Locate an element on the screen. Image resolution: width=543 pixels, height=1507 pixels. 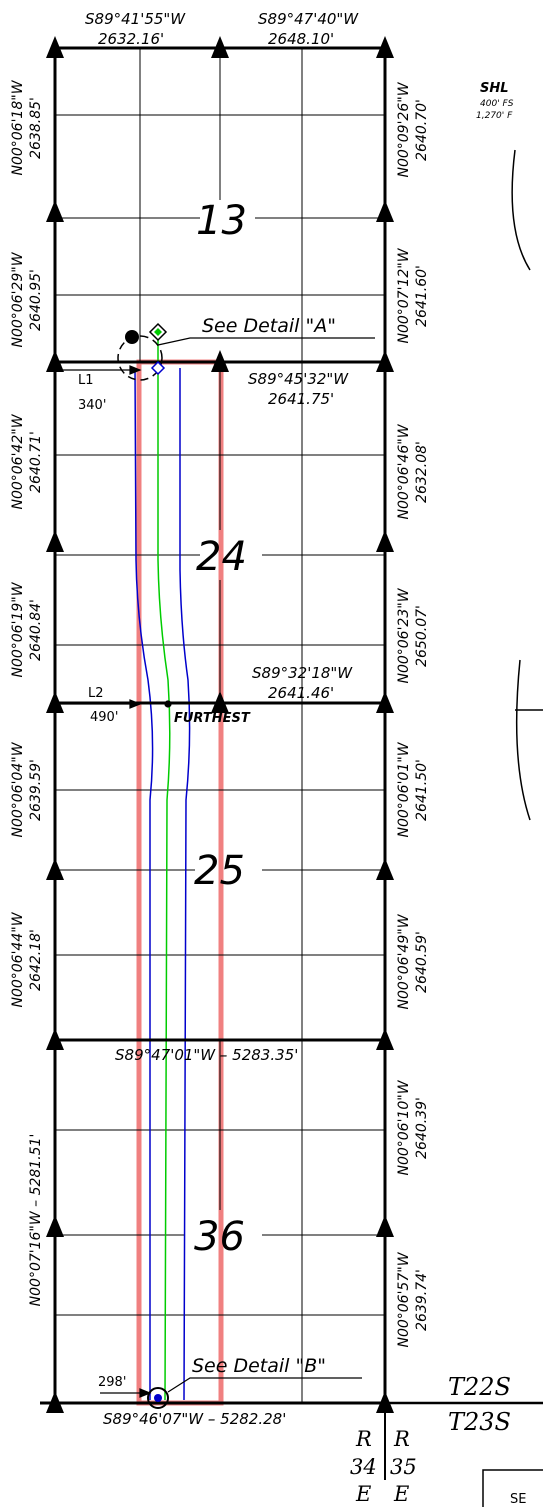
range-e-east: E is located at coordinates (401, 1494).